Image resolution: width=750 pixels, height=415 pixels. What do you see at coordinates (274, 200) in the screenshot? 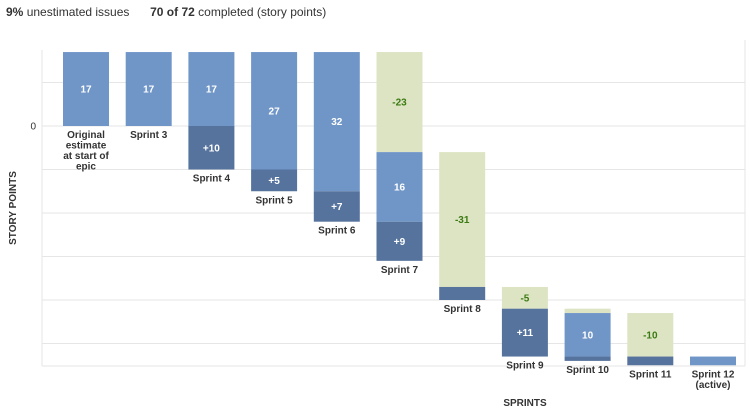
I see `x-category-label: Sprint 5` at bounding box center [274, 200].